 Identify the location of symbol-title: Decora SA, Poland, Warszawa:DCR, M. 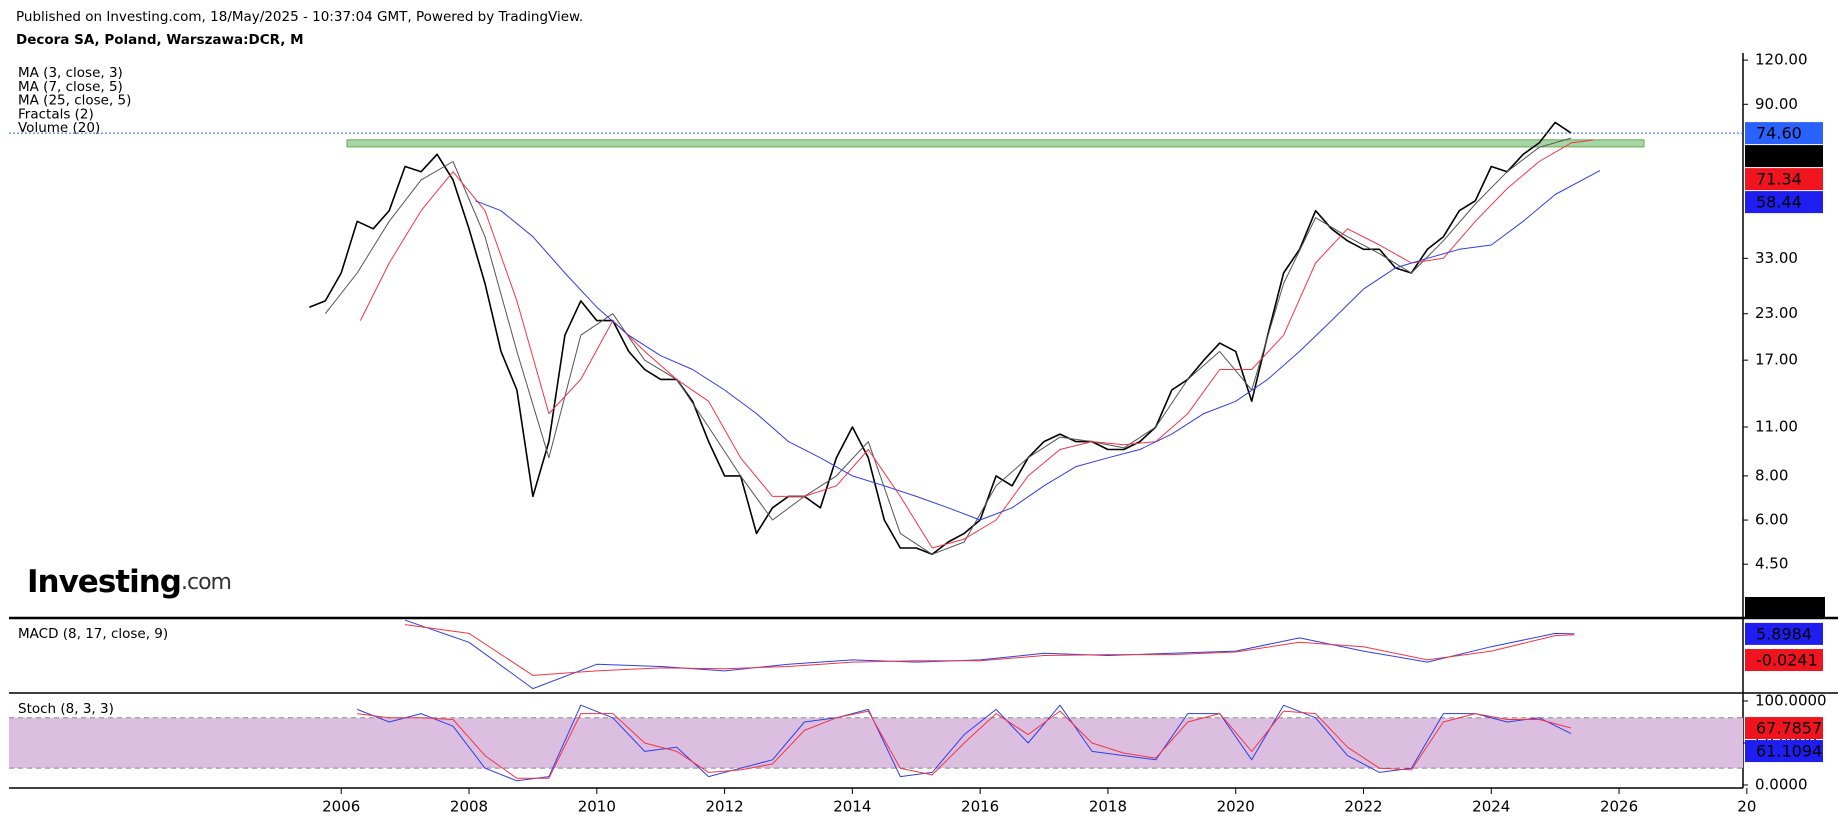
(160, 40).